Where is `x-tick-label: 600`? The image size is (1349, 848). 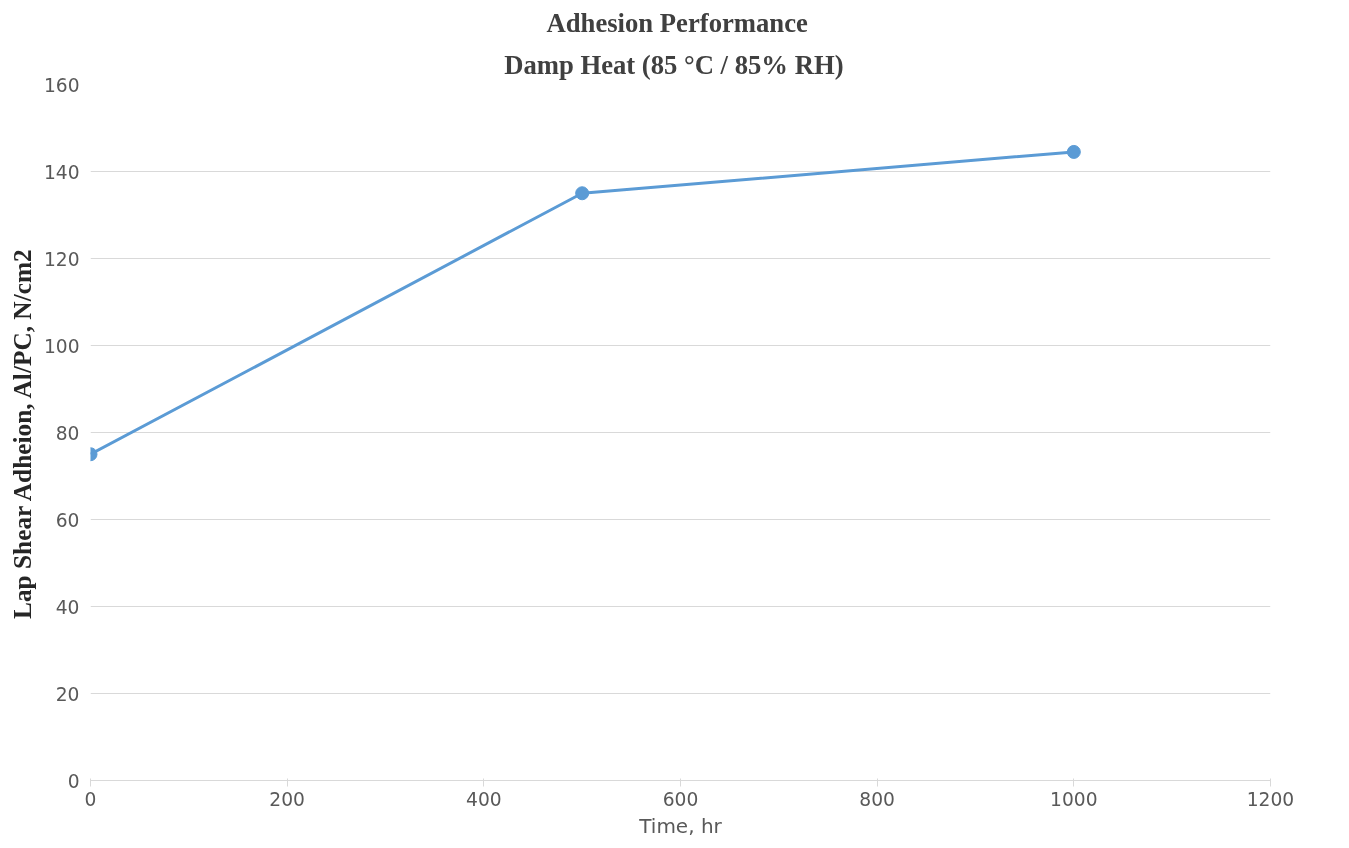 x-tick-label: 600 is located at coordinates (680, 799).